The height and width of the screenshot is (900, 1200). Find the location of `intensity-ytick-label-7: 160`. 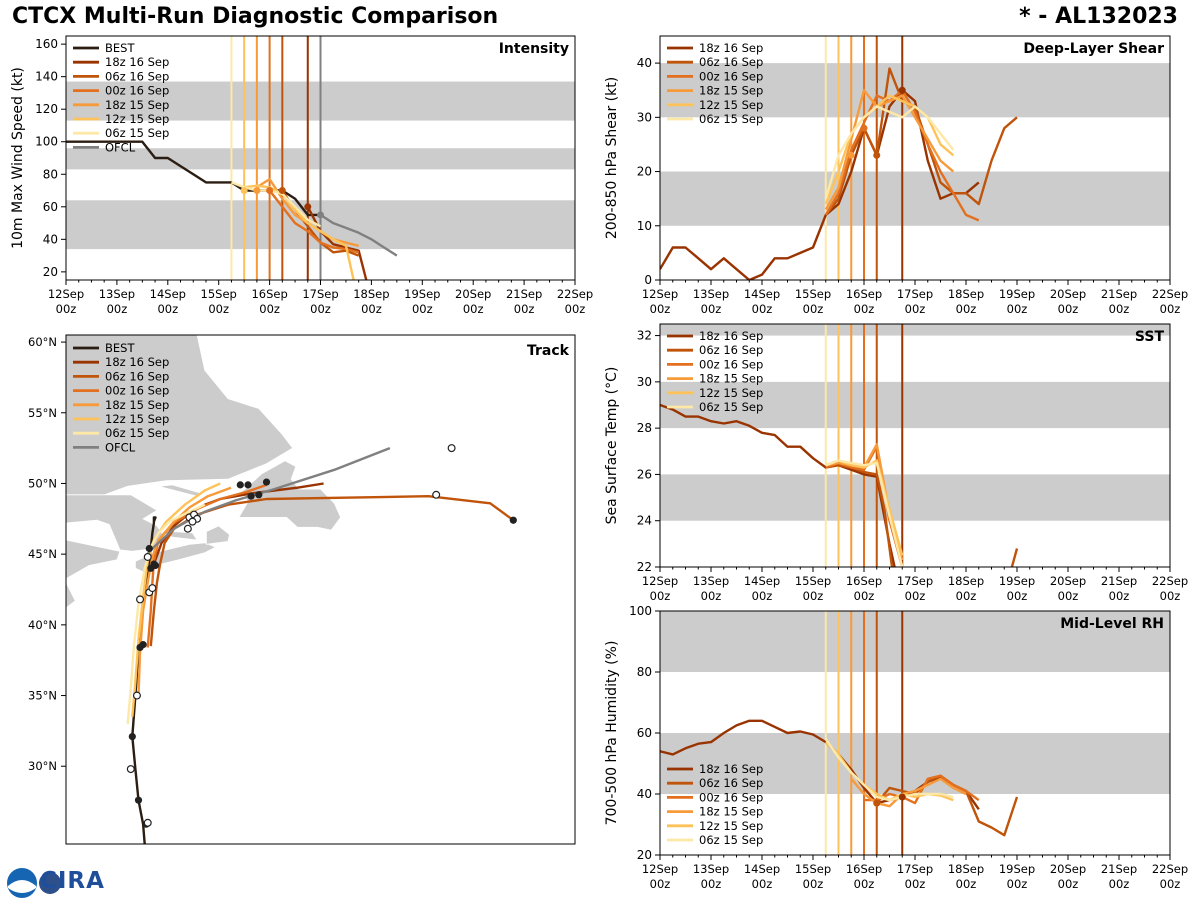

intensity-ytick-label-7: 160 is located at coordinates (46, 44).